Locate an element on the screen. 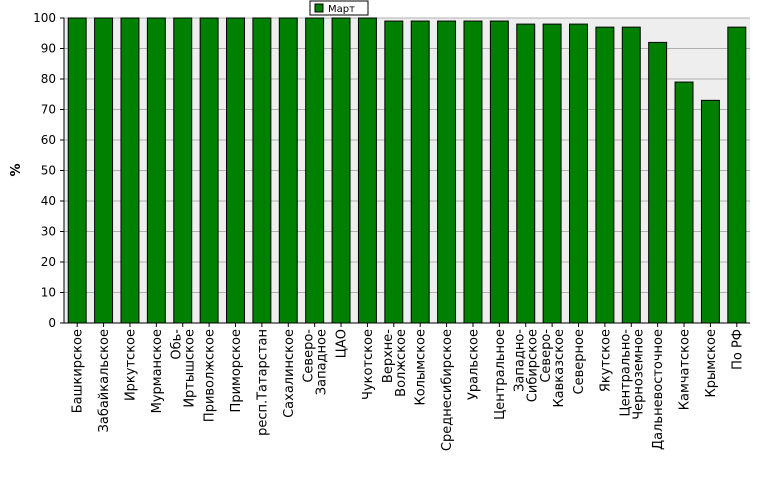 This screenshot has width=777, height=483. x-tick-label: Крымское is located at coordinates (711, 363).